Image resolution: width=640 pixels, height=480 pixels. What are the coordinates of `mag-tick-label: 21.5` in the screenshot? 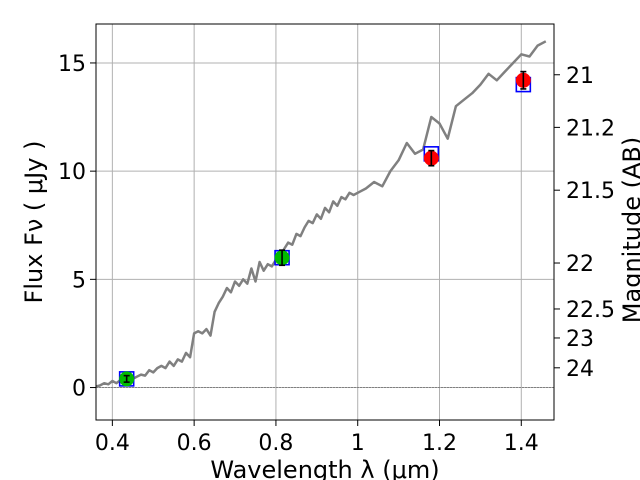 It's located at (590, 191).